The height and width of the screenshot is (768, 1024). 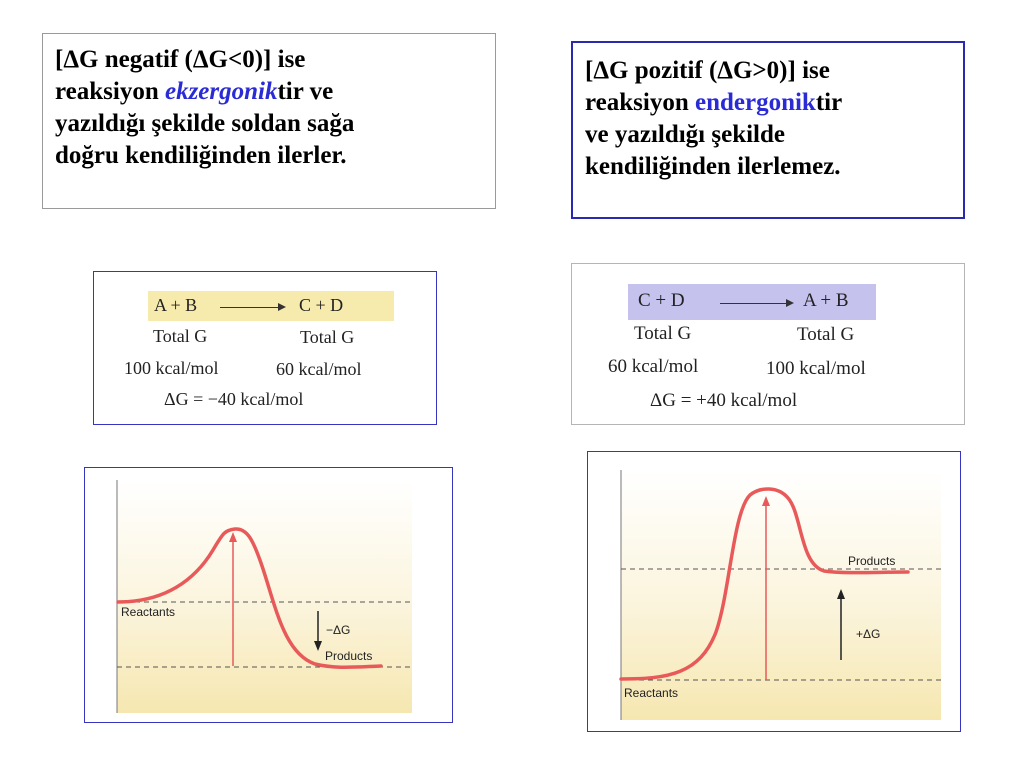 What do you see at coordinates (321, 305) in the screenshot?
I see `exergonic-products: C + D` at bounding box center [321, 305].